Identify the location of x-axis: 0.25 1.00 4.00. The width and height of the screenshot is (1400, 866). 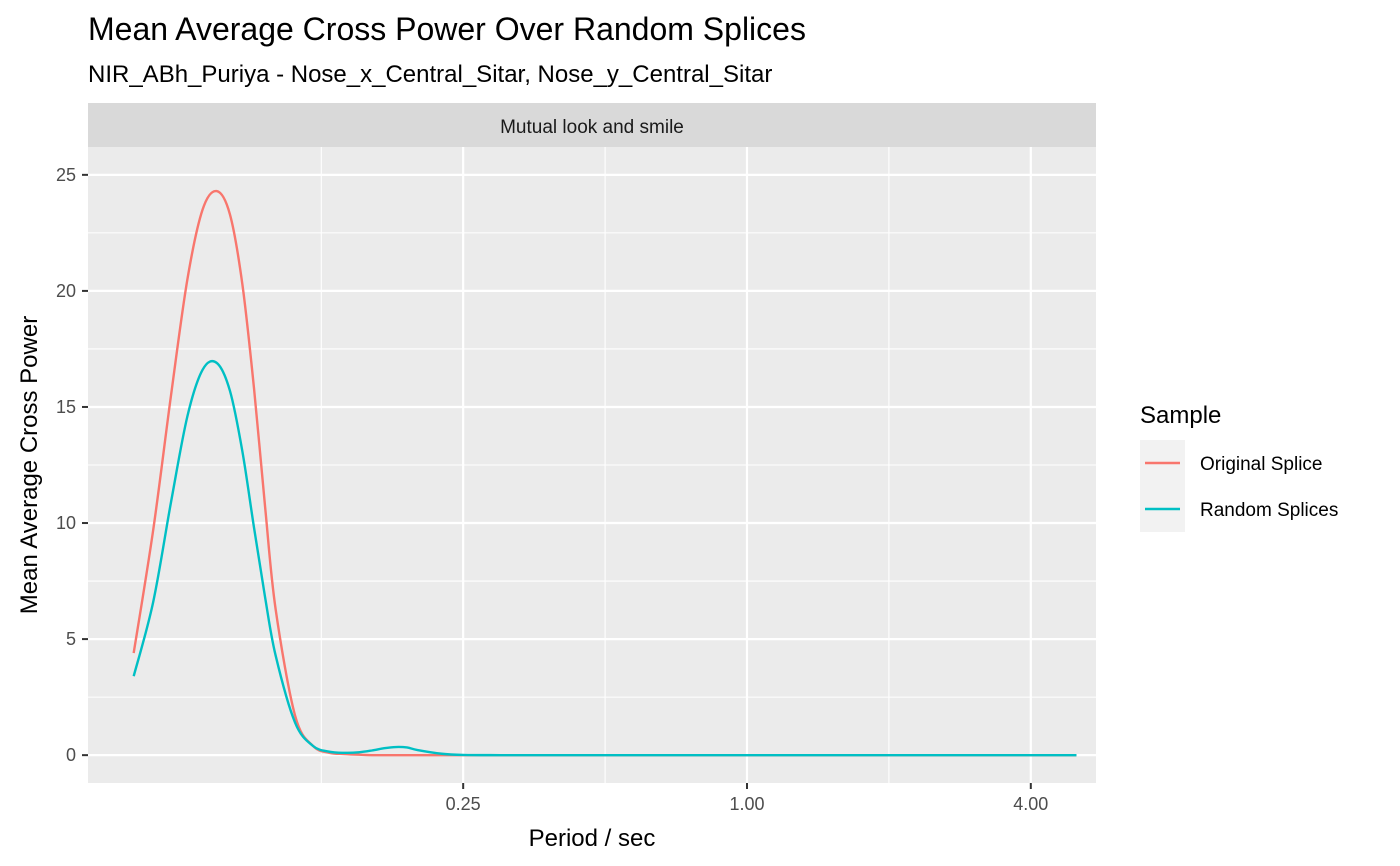
(747, 798).